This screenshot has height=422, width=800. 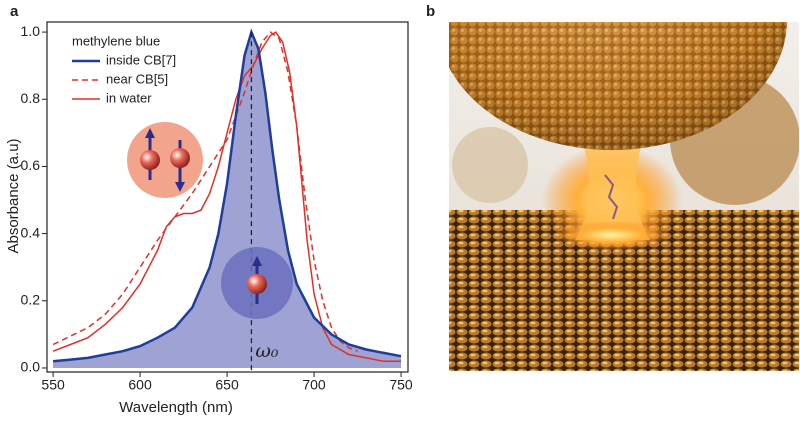 I want to click on x-tick-label: 600, so click(x=140, y=385).